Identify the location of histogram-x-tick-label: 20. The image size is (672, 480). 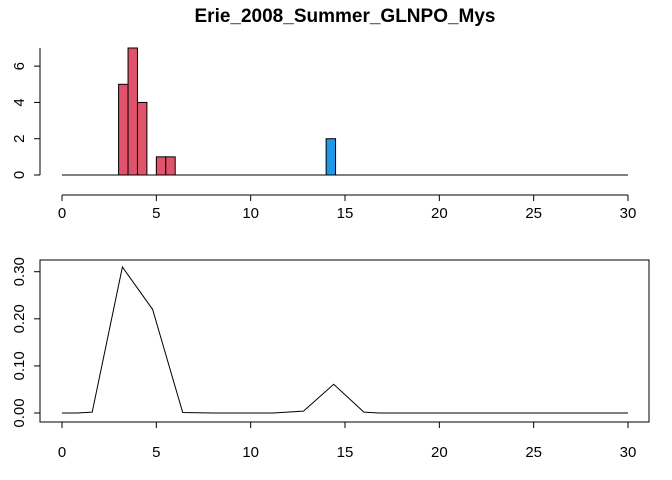
(439, 213).